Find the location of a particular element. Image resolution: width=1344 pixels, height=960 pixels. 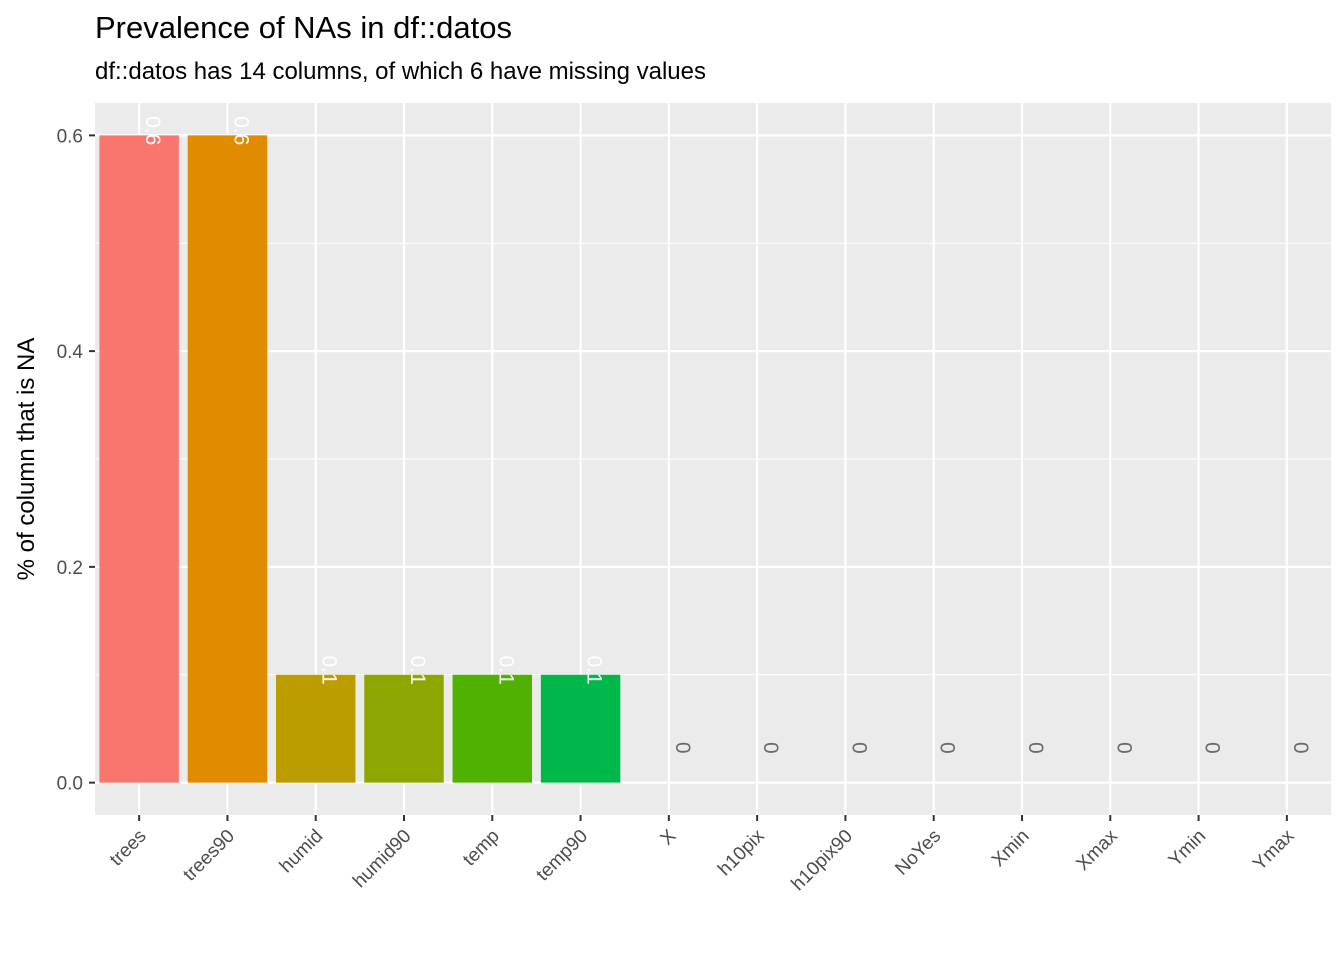

y-tick-label: 0.0 is located at coordinates (70, 784).